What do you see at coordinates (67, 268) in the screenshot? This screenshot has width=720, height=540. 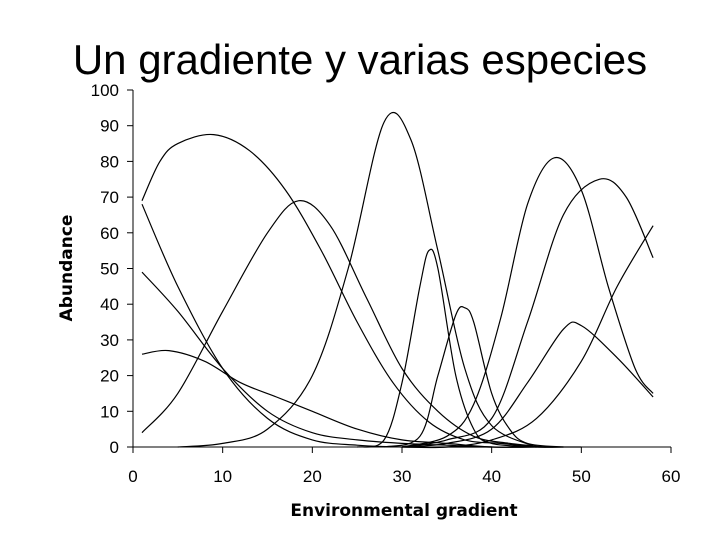 I see `y-axis-label: Abundance` at bounding box center [67, 268].